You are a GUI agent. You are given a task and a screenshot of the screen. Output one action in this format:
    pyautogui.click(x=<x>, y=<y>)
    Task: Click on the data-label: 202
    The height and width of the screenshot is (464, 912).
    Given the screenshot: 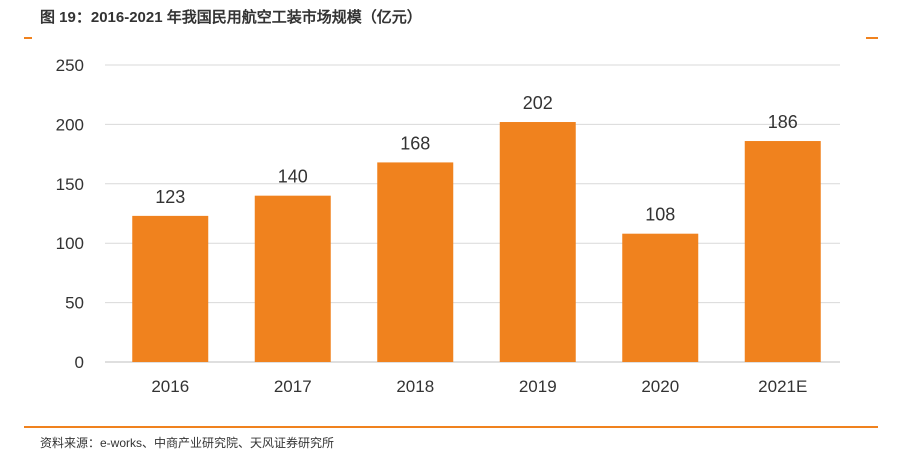 What is the action you would take?
    pyautogui.click(x=538, y=103)
    